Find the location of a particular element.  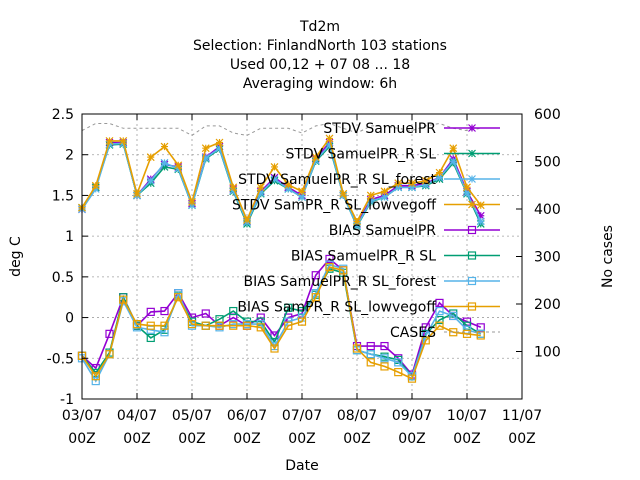

legend-item: STDV SamPR_R SL_lowvegoff is located at coordinates (366, 206).